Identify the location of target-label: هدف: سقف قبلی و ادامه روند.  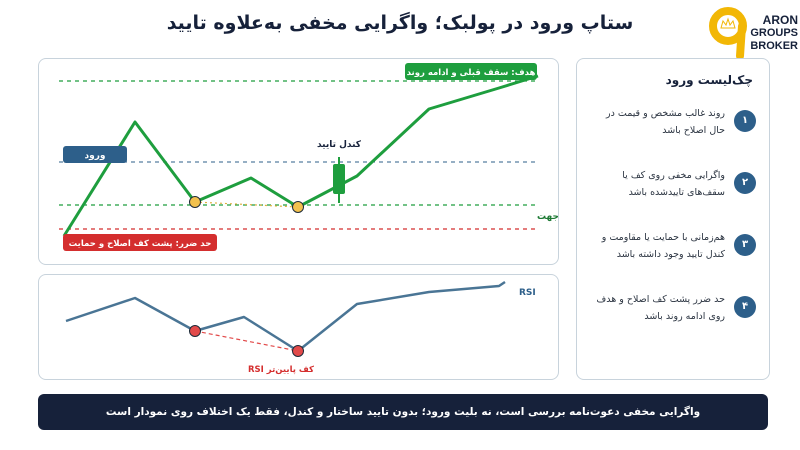
(471, 73).